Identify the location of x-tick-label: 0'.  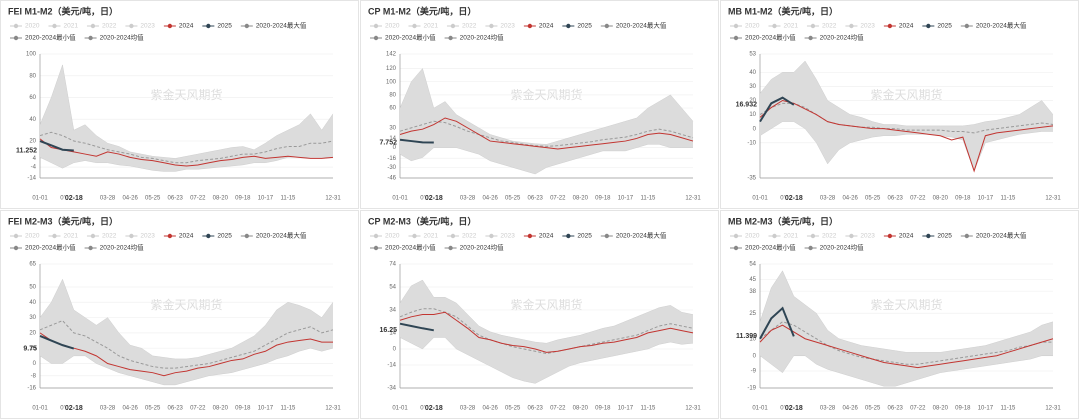
(422, 199).